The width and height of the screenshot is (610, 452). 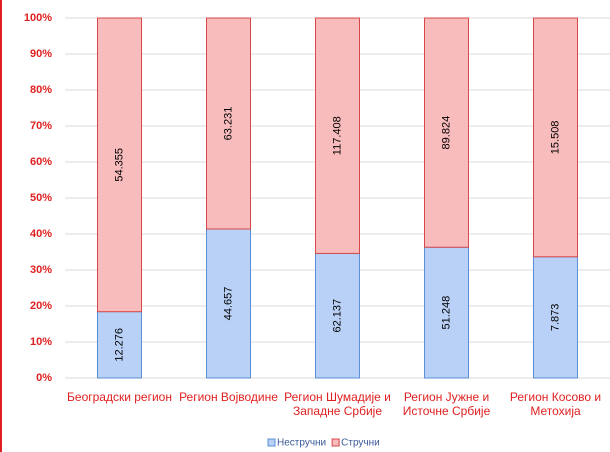 I want to click on x-tick-label: Београдски регион, so click(x=119, y=397).